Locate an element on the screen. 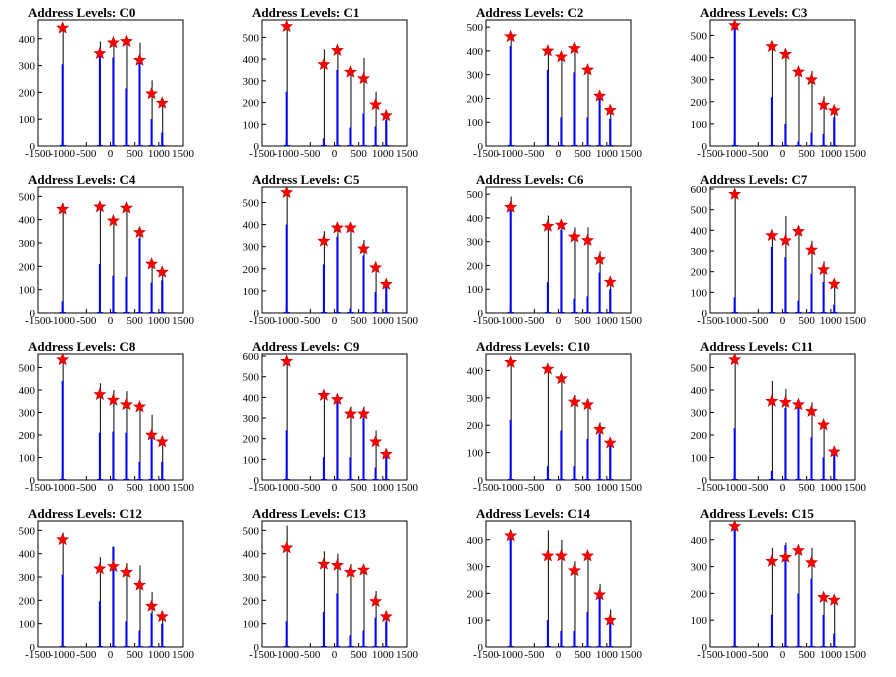 The image size is (896, 677). panel-title: Address Levels: C13 is located at coordinates (309, 513).